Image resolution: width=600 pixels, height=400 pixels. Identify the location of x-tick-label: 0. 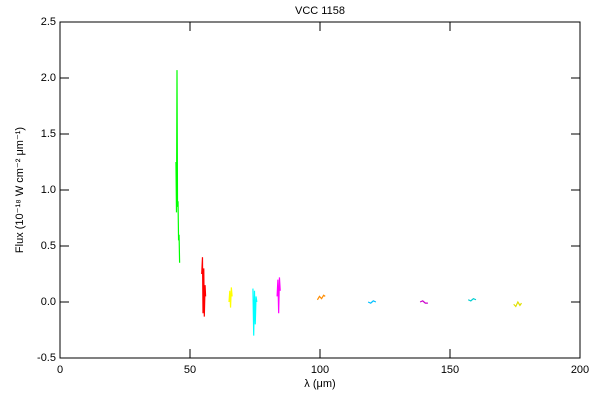
(60, 370).